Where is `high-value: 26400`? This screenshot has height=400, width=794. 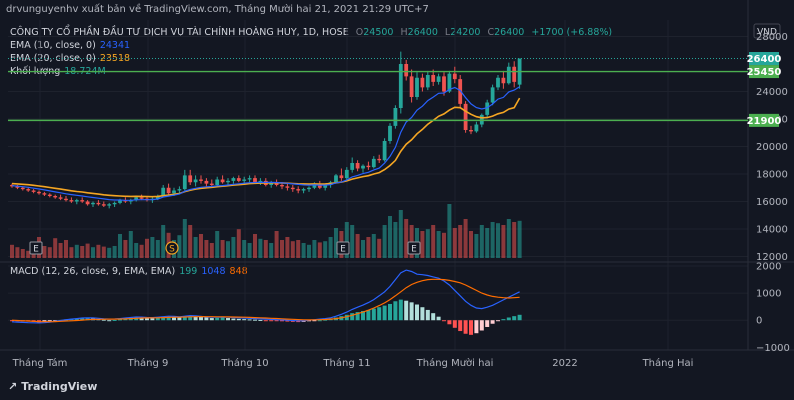 high-value: 26400 is located at coordinates (422, 32).